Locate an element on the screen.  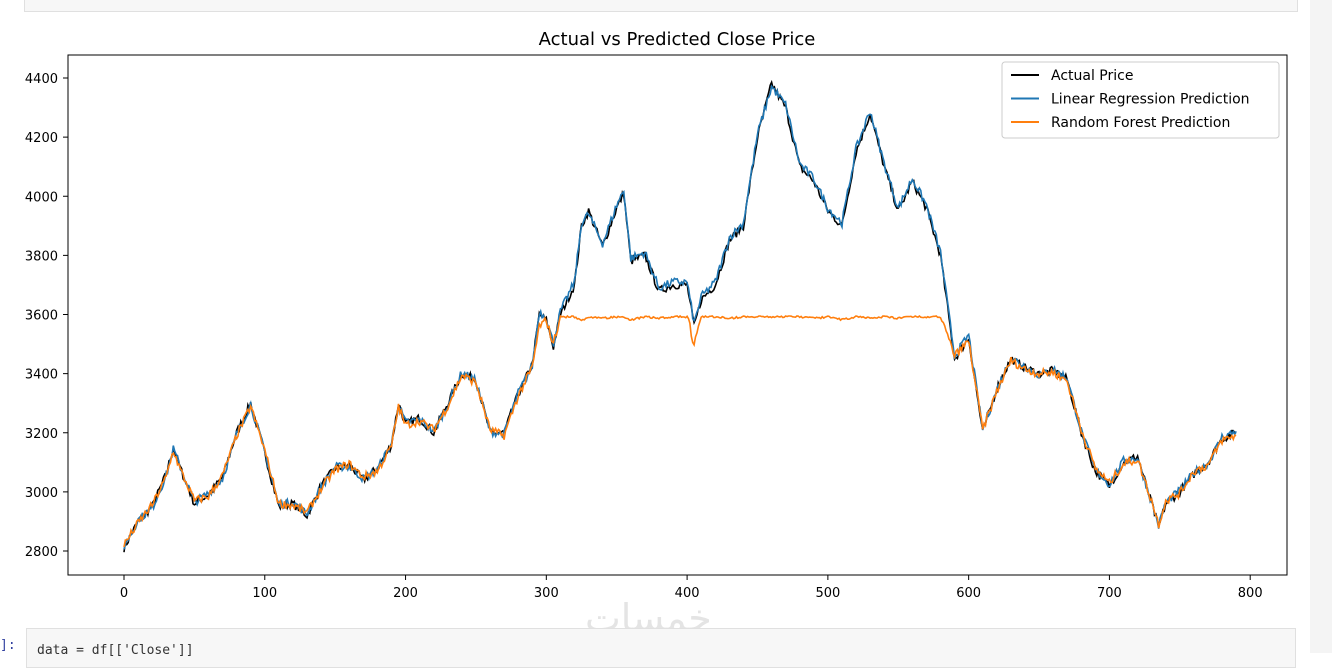
scrollbar is located at coordinates (1321, 326).